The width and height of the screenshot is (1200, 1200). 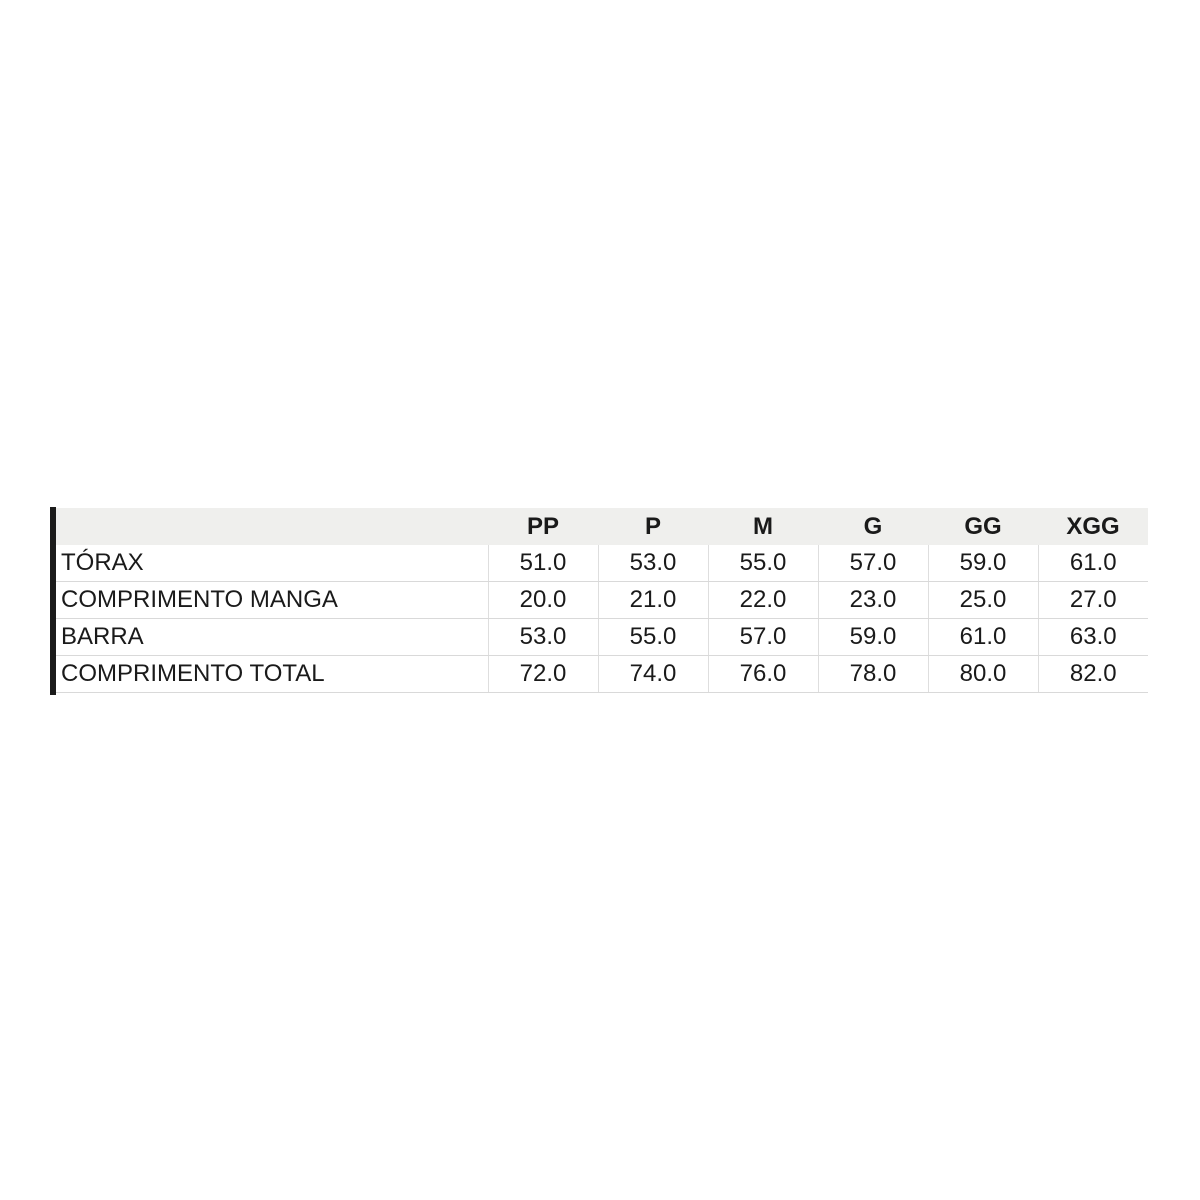 I want to click on cell-value: 23.0, so click(x=872, y=600).